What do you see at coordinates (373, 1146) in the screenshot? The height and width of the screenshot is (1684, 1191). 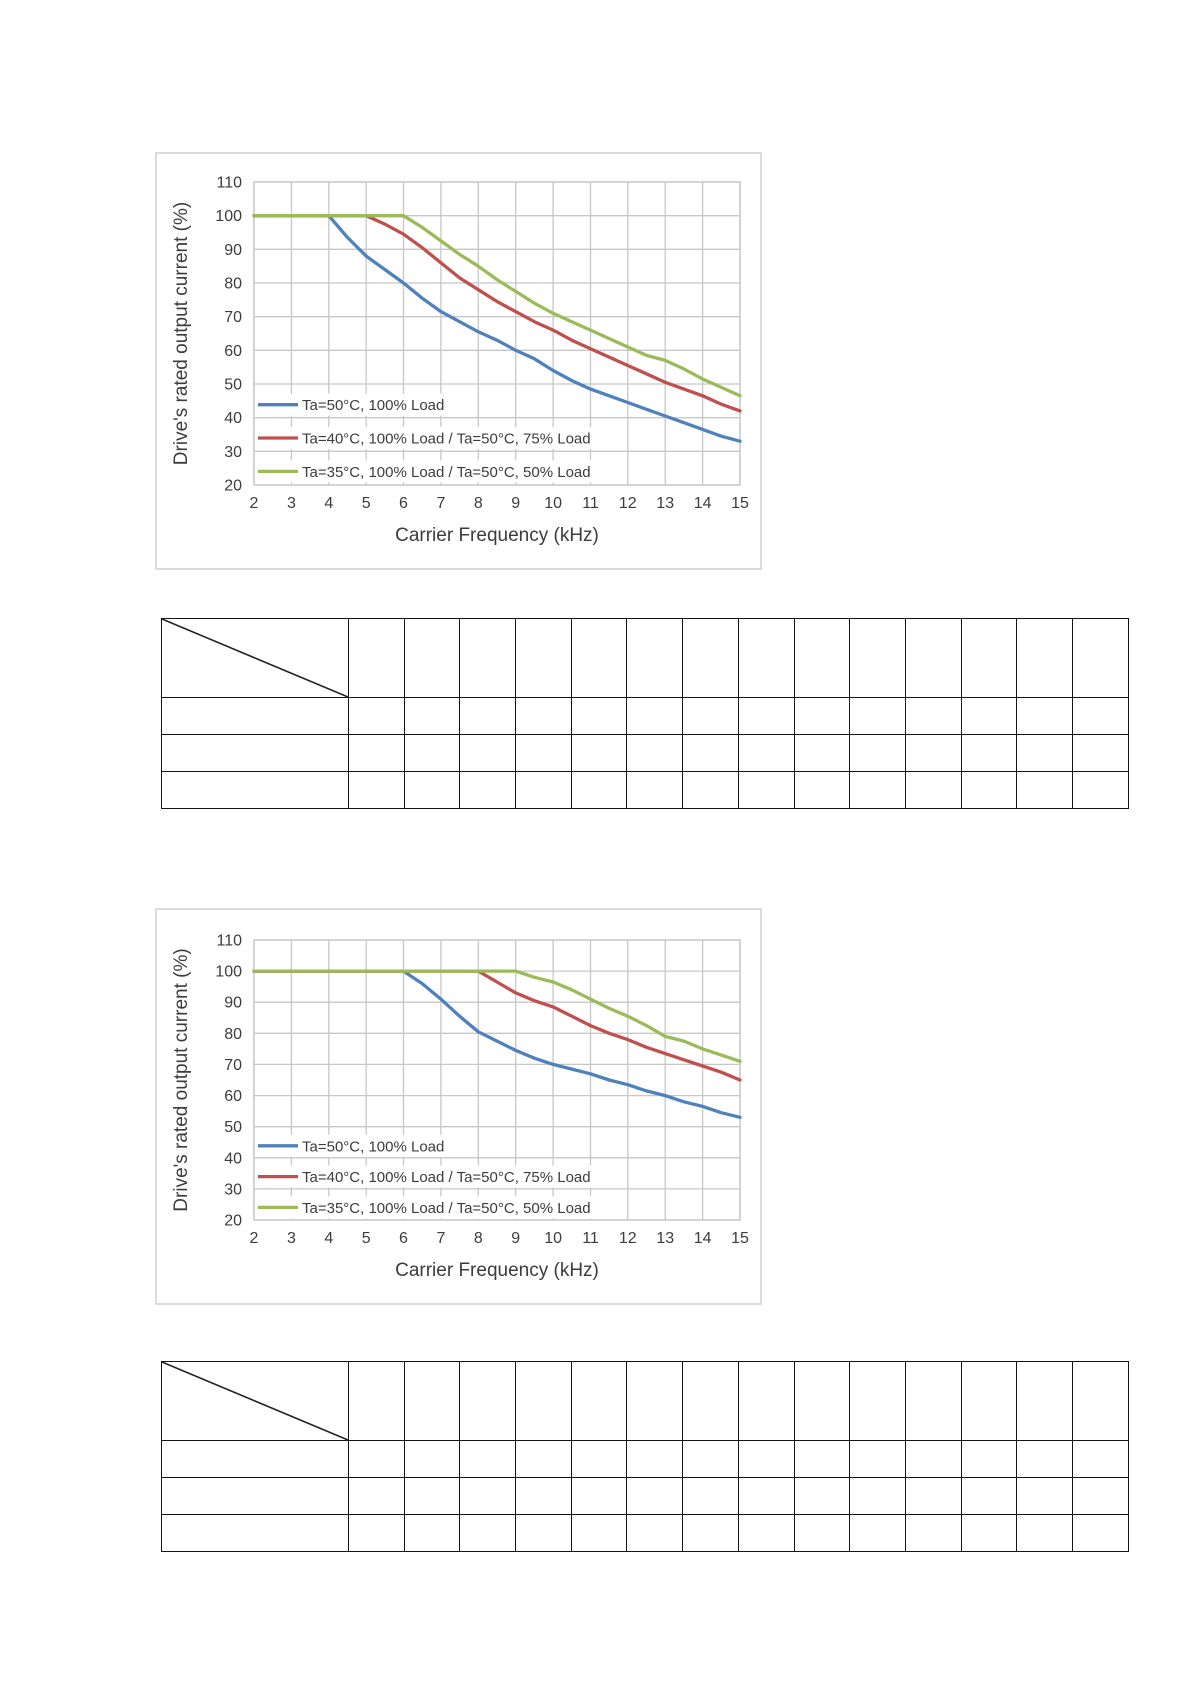 I see `legend-label: Ta=50°C, 100% Load` at bounding box center [373, 1146].